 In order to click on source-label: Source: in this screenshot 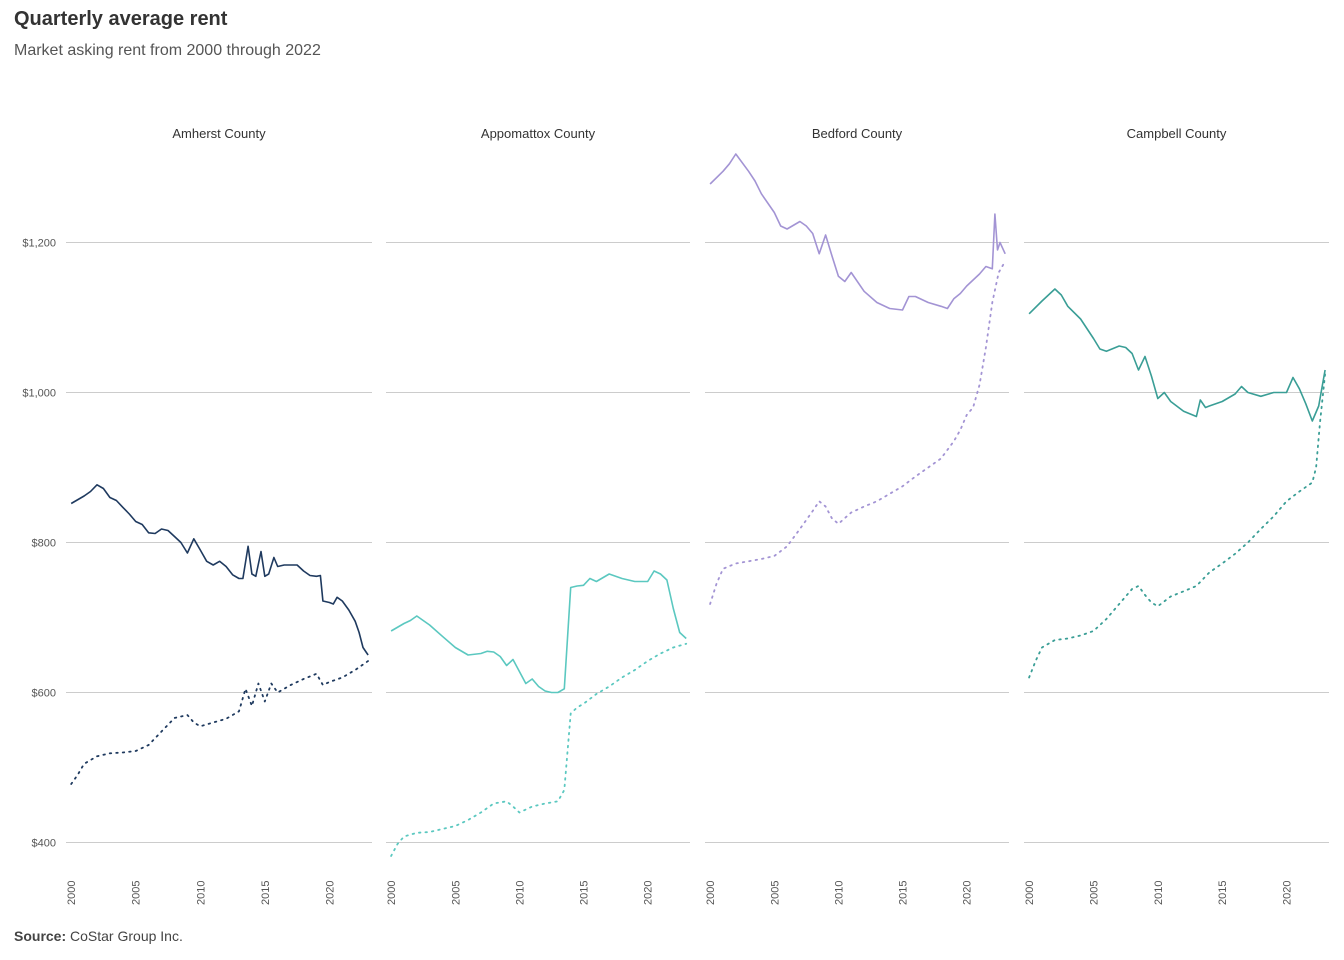, I will do `click(40, 936)`.